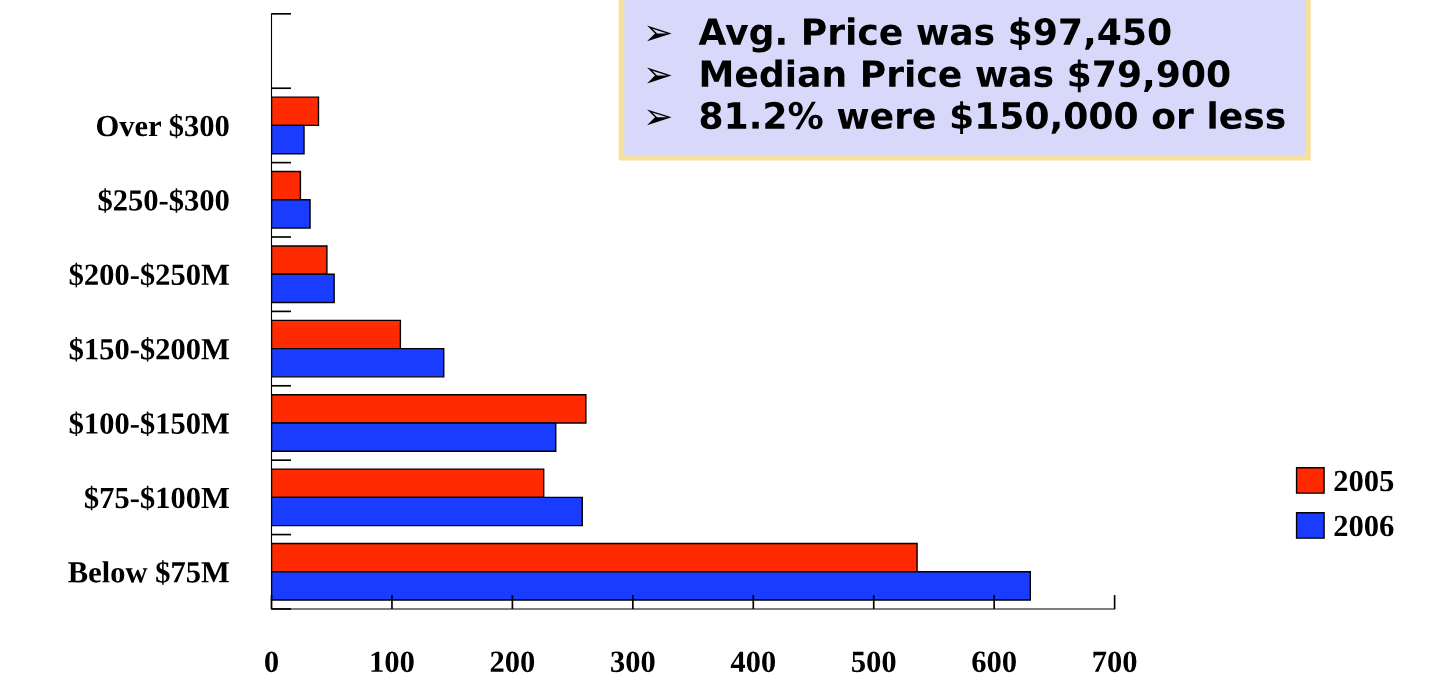  Describe the element at coordinates (1364, 526) in the screenshot. I see `legend-label: 2006` at that location.